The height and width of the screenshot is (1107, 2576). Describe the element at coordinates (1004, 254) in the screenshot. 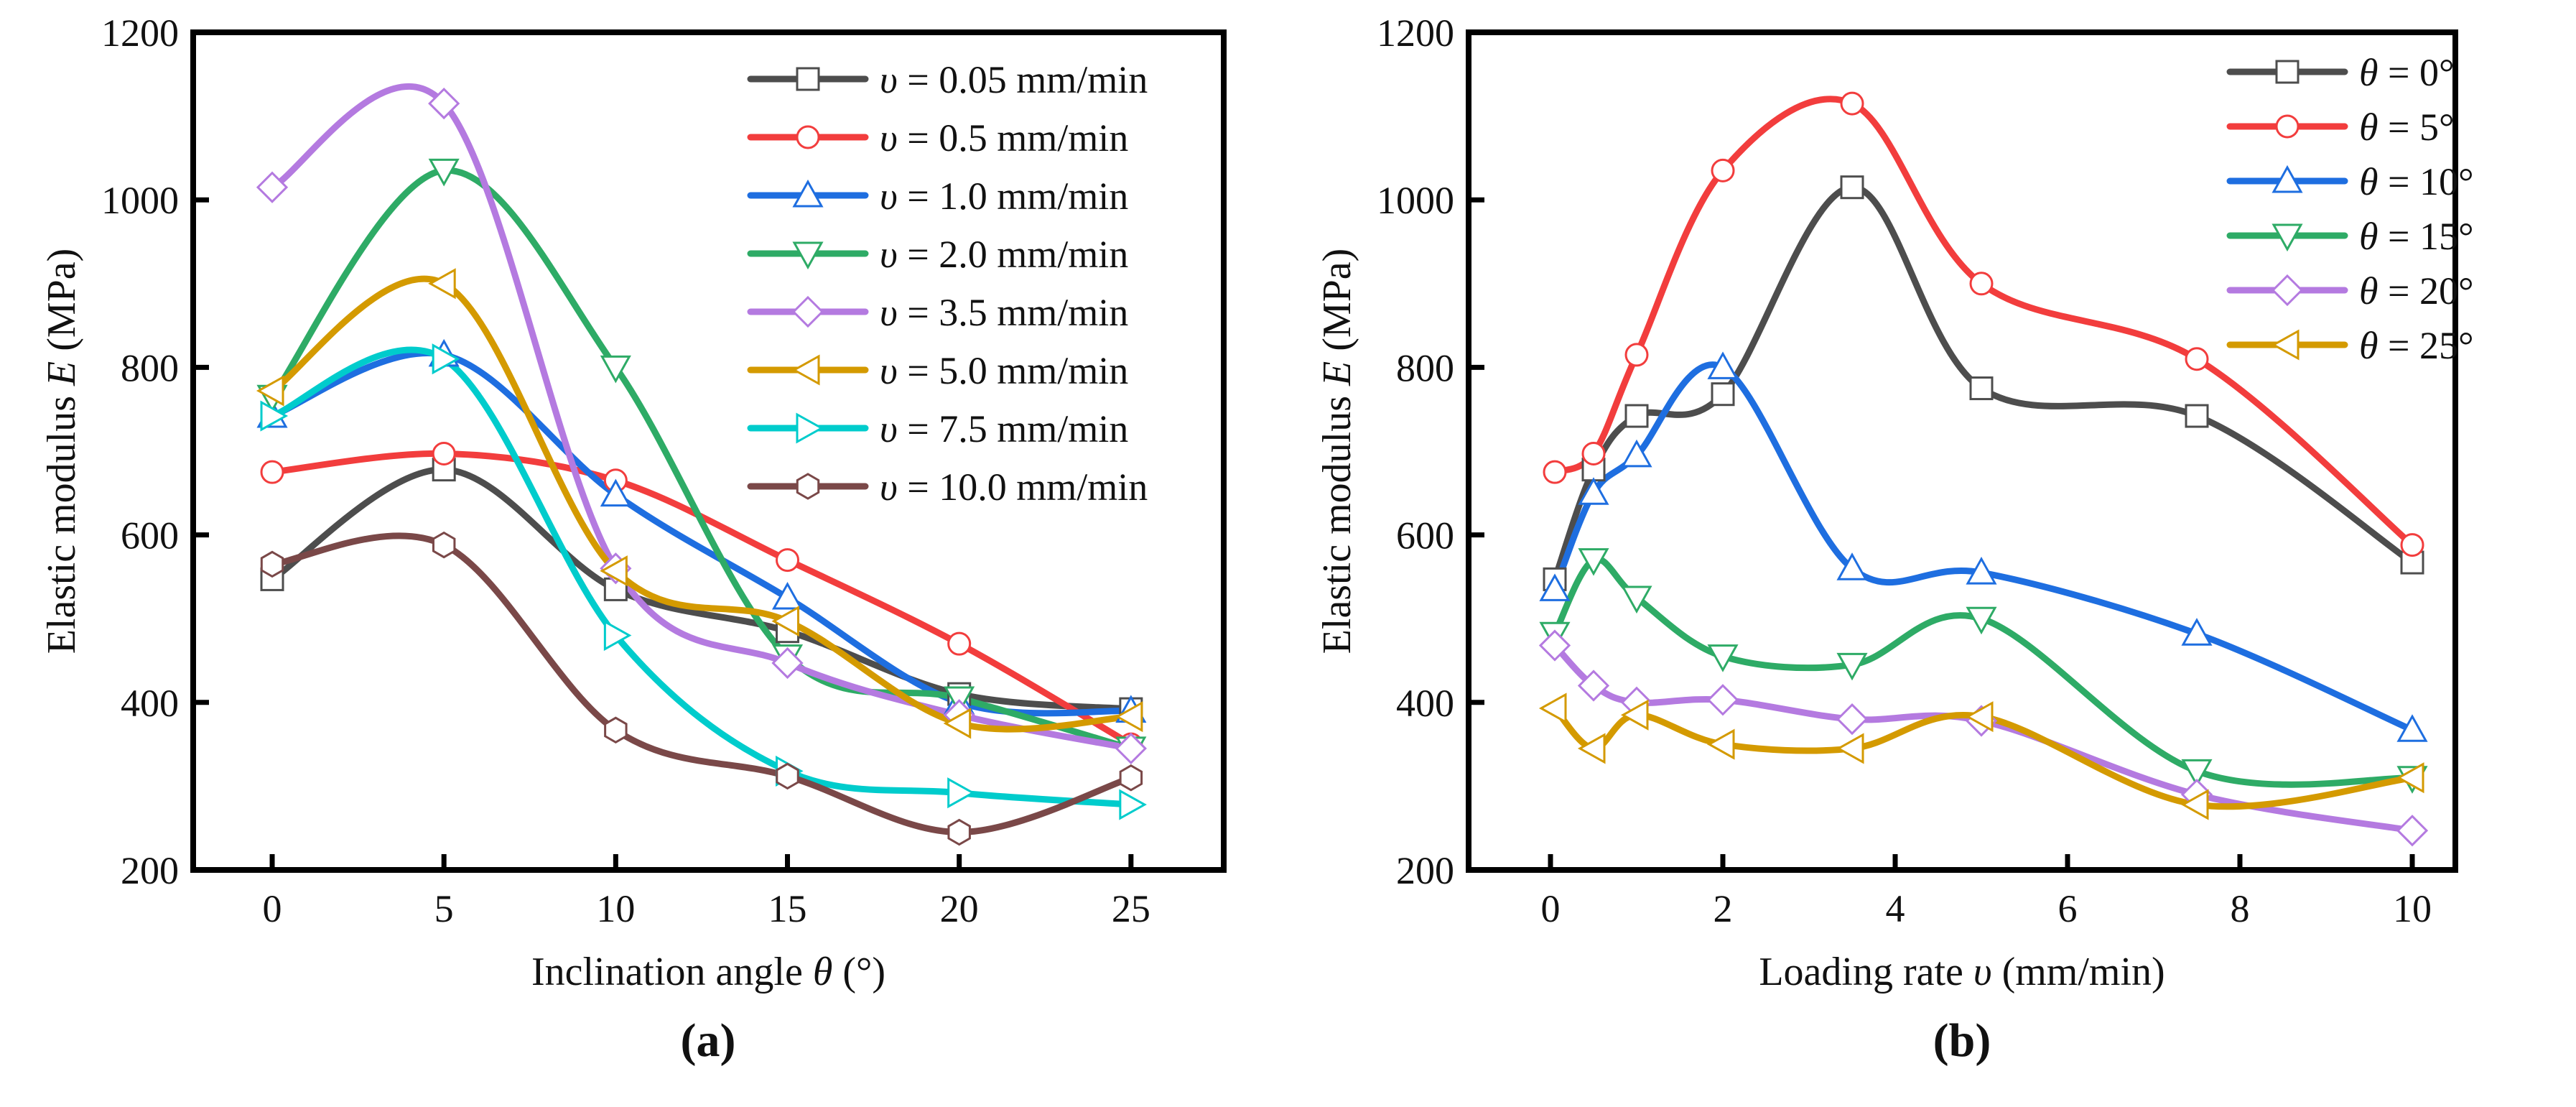

I see `legend-label: υ = 2.0 mm/min` at that location.